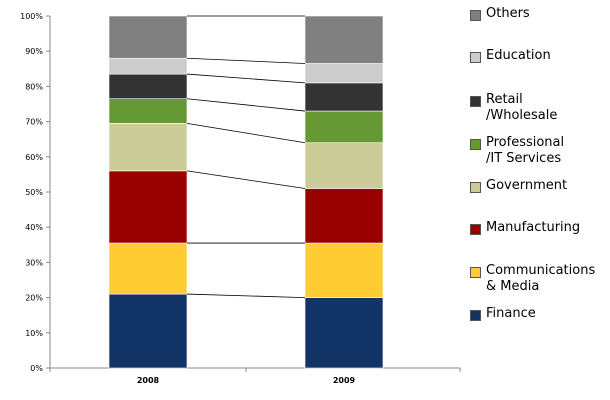  Describe the element at coordinates (34, 157) in the screenshot. I see `y-tick-label: 60%` at that location.